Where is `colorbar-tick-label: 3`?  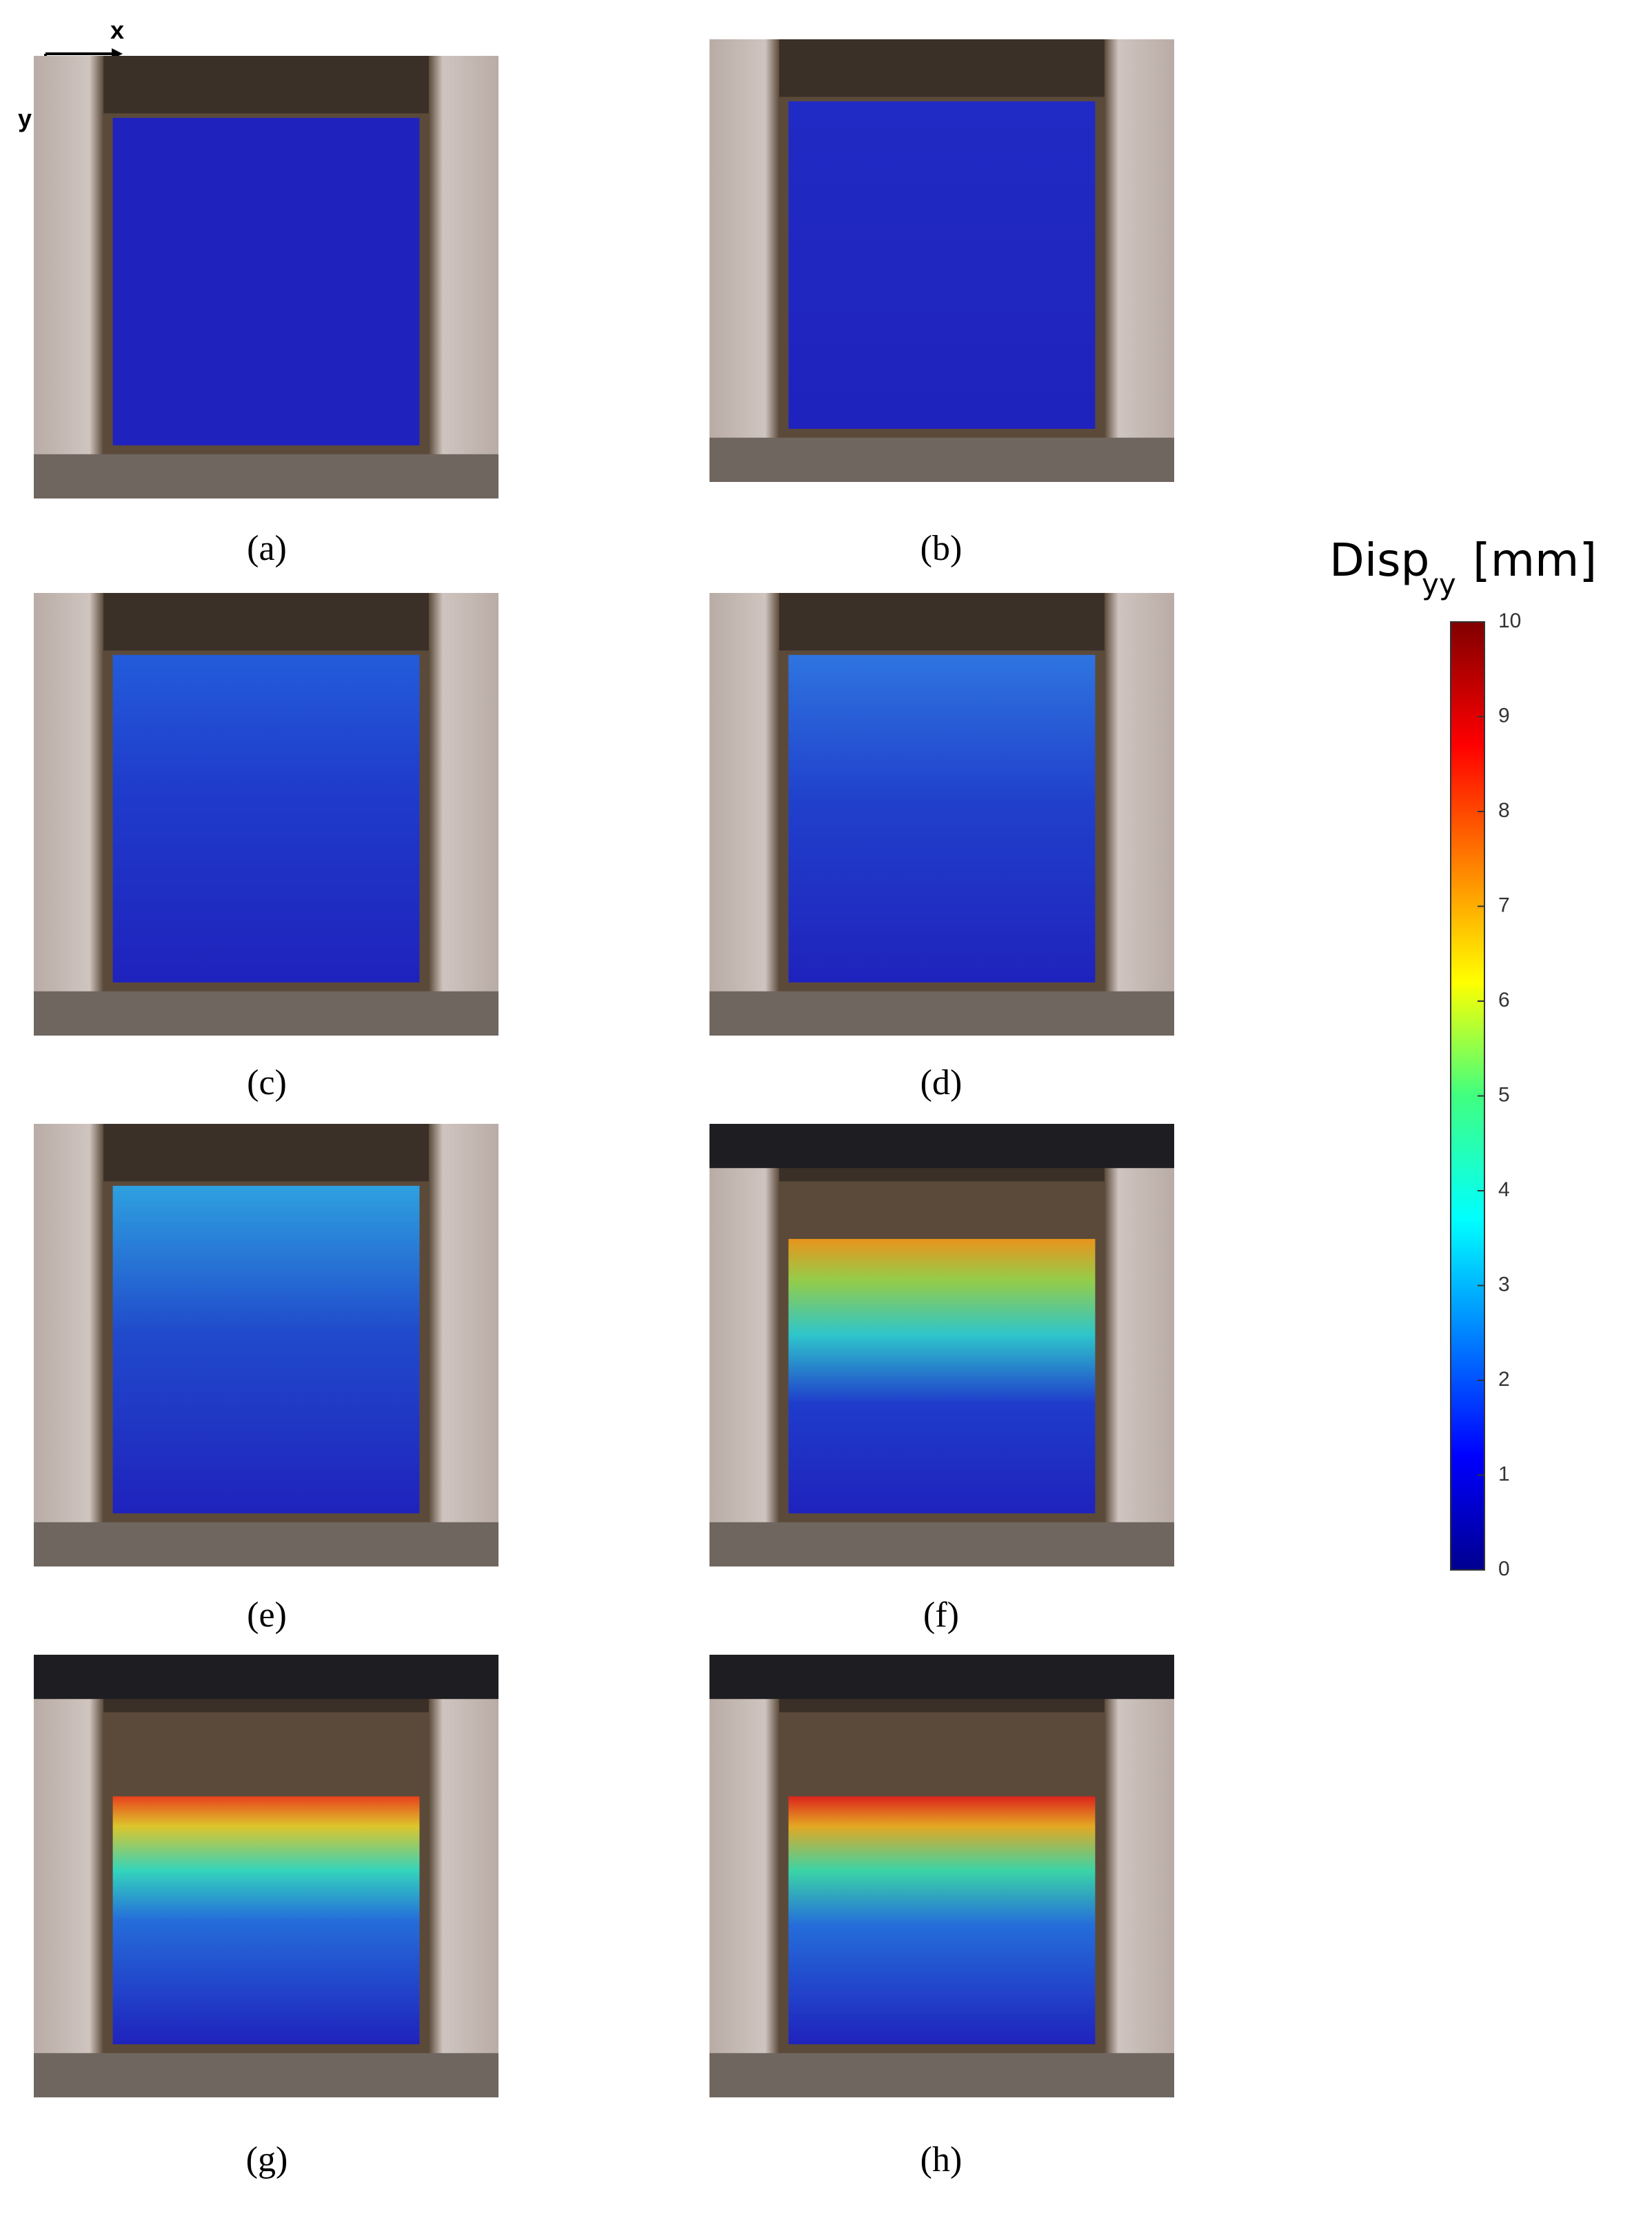 colorbar-tick-label: 3 is located at coordinates (1504, 1284).